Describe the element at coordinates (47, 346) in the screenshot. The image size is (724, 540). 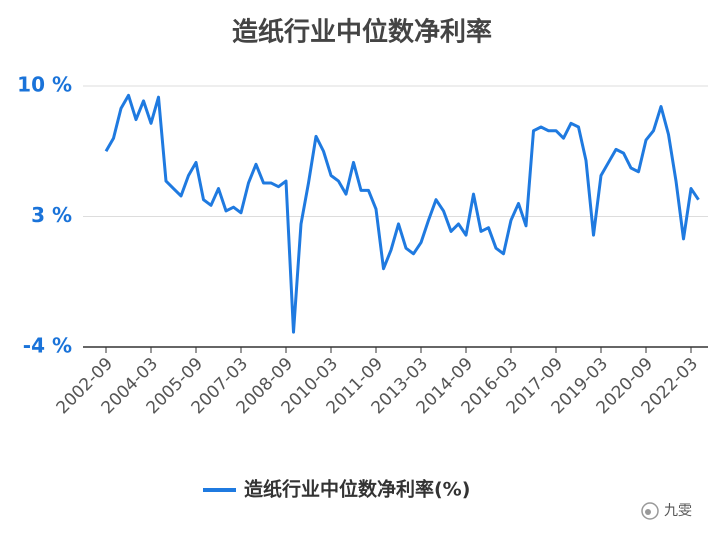
I see `y-tick-label: -4 %` at that location.